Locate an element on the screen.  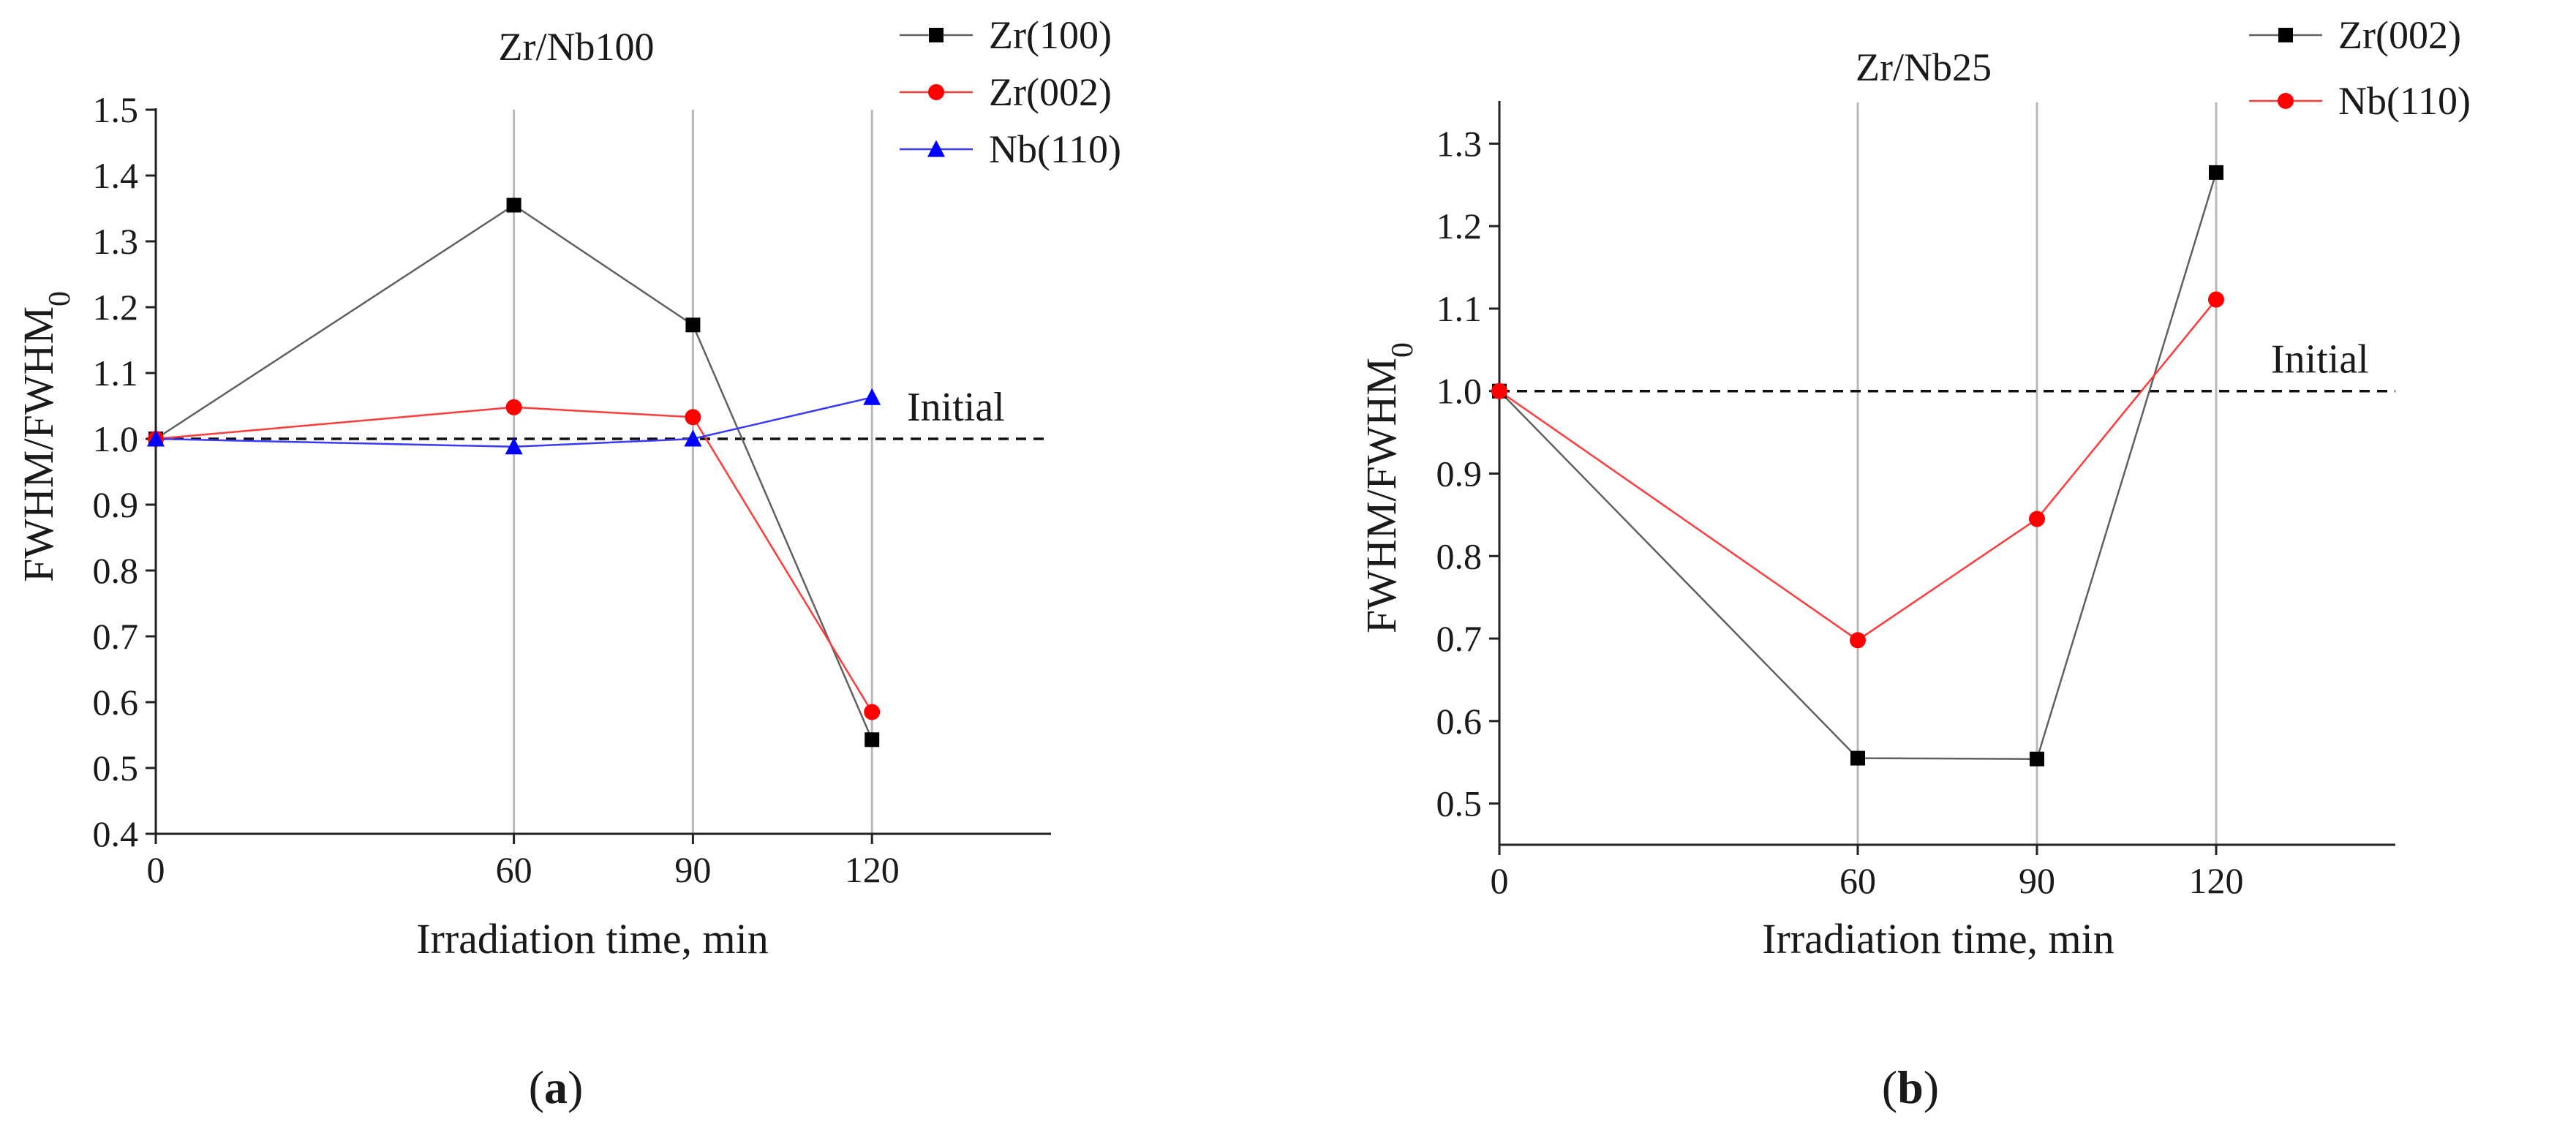
panel-b-legend-label: Nb(110) is located at coordinates (2404, 101).